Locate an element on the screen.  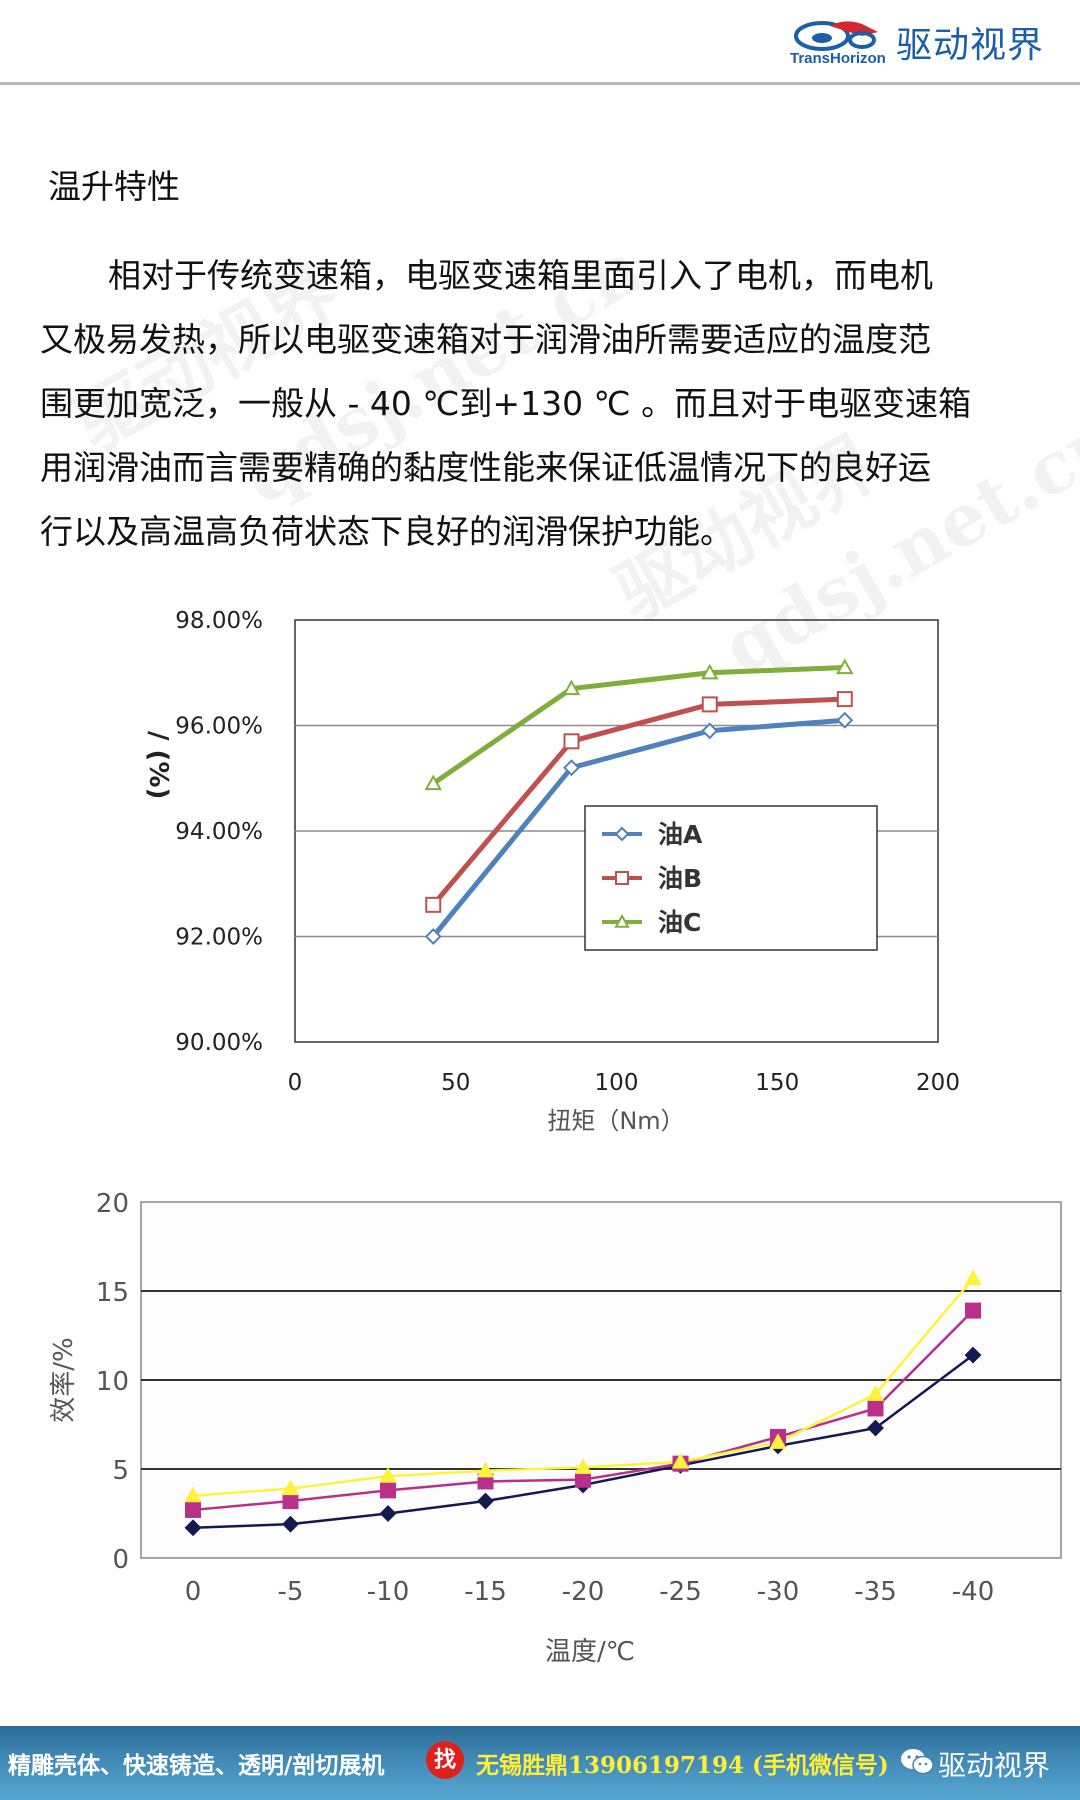
paragraph-line: 又极易发热，所以电驱变速箱对于润滑油所需要适应的温度范 is located at coordinates (485, 339).